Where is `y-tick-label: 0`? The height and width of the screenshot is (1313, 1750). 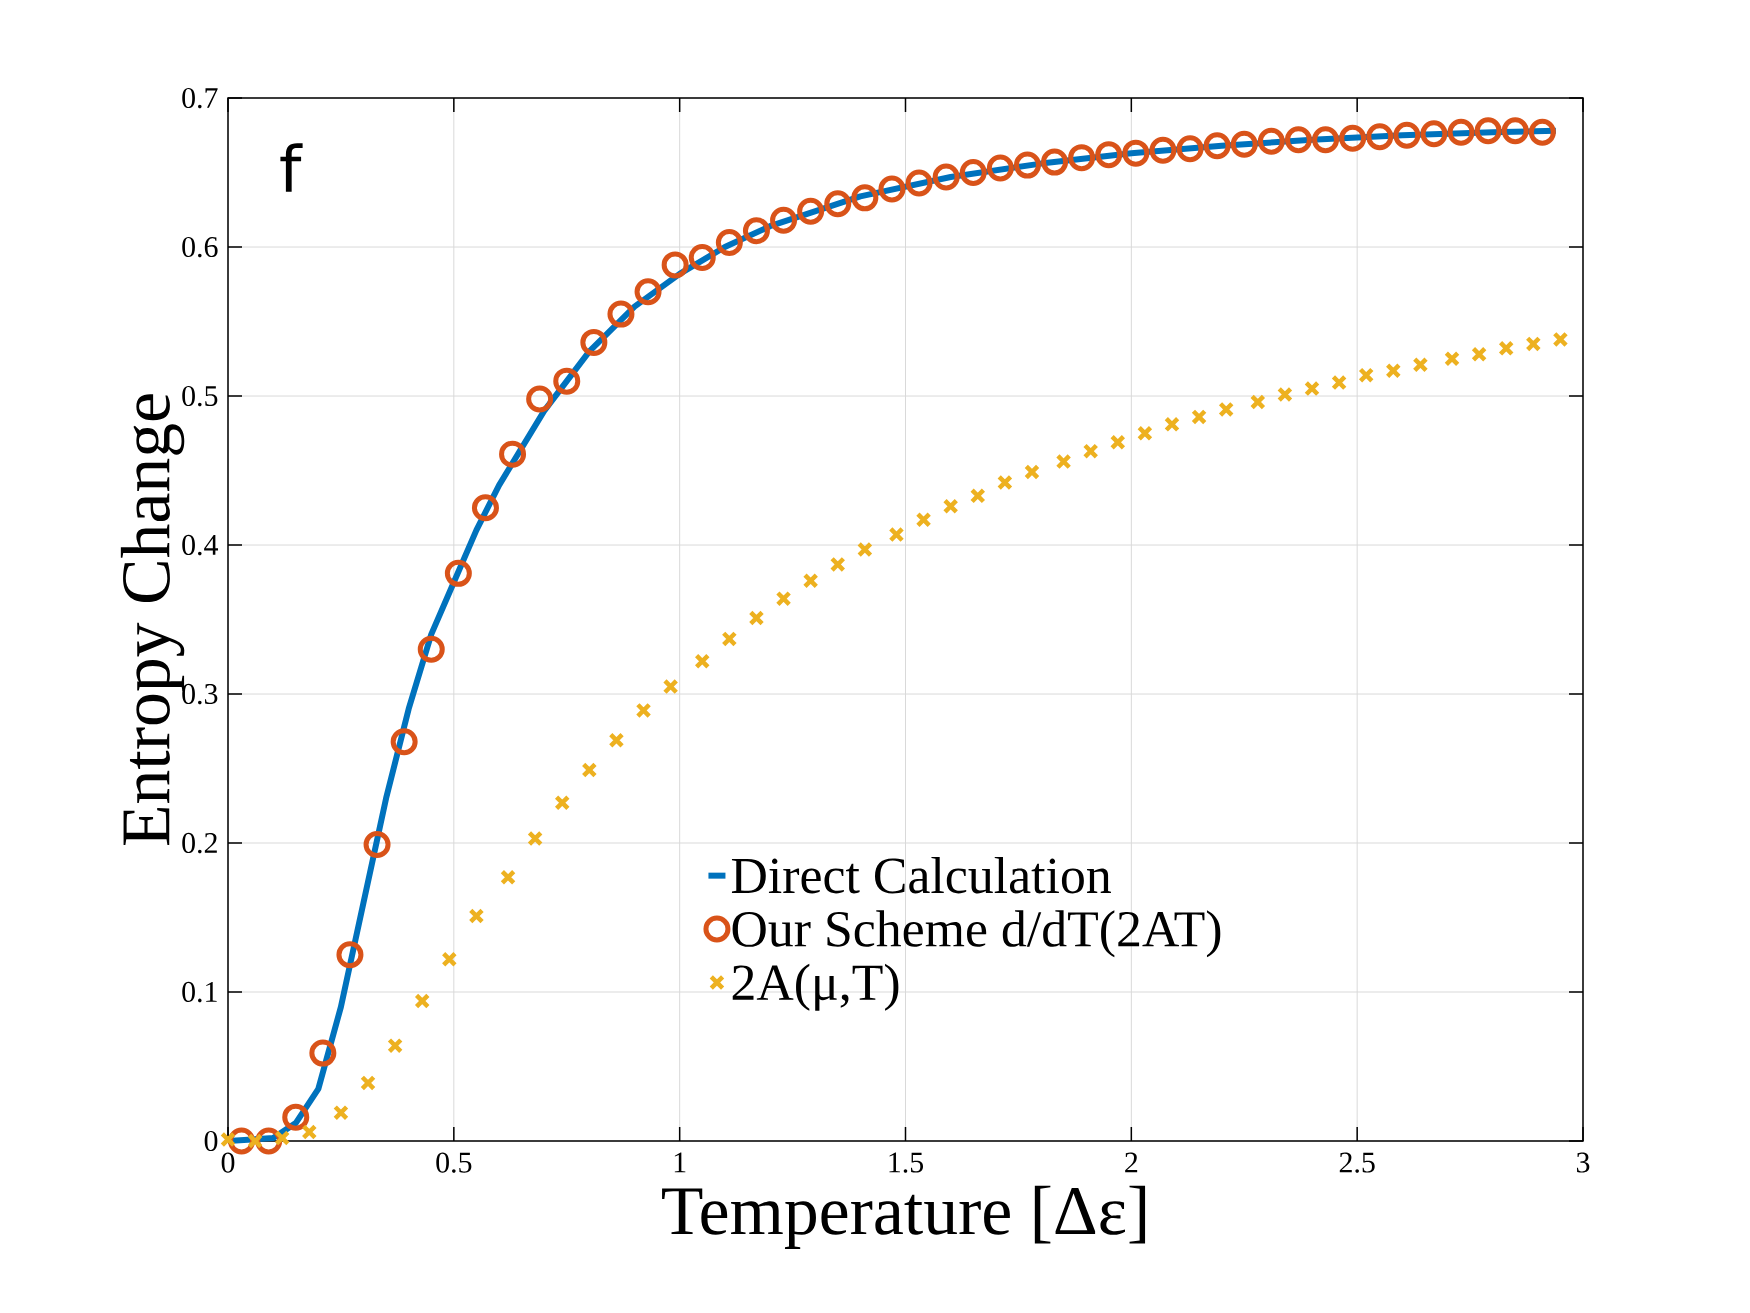 y-tick-label: 0 is located at coordinates (211, 1141).